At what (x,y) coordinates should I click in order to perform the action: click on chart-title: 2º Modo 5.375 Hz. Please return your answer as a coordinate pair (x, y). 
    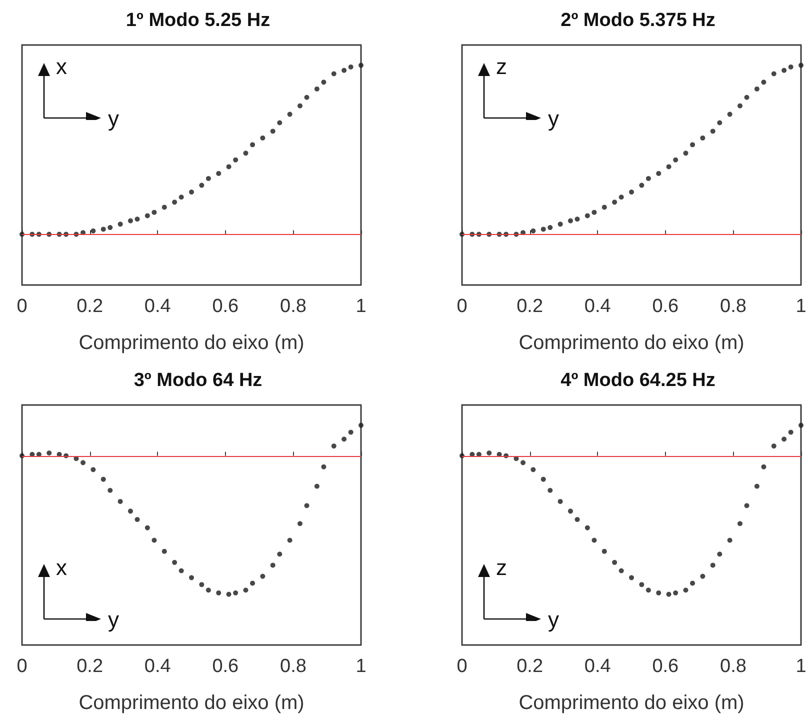
    Looking at the image, I should click on (638, 20).